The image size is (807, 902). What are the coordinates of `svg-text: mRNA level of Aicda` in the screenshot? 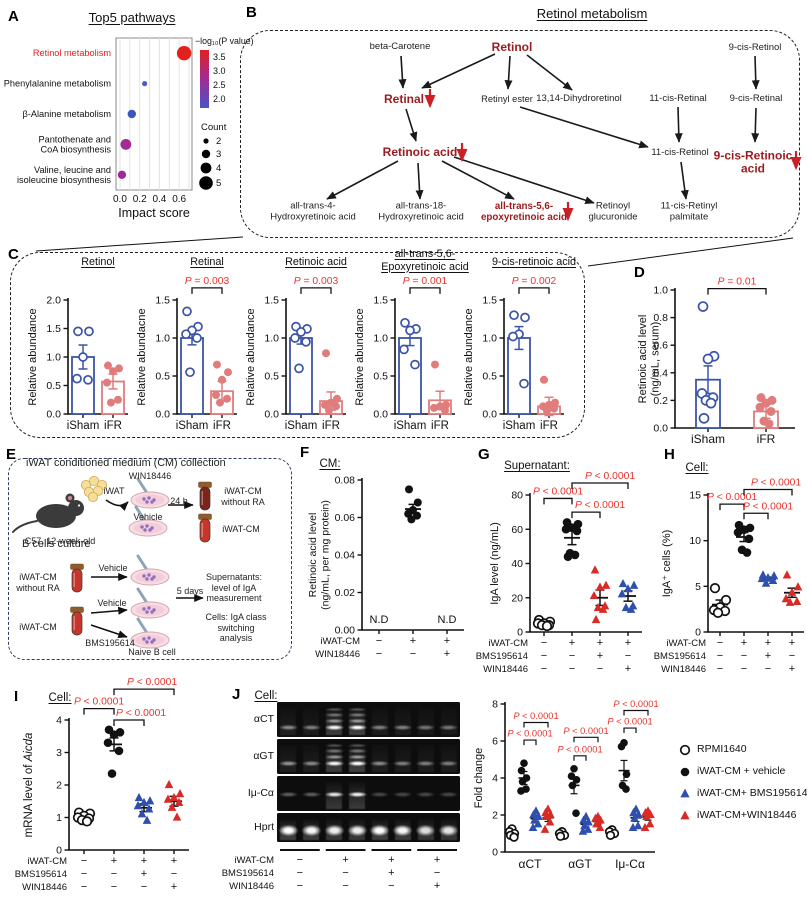 It's located at (29, 785).